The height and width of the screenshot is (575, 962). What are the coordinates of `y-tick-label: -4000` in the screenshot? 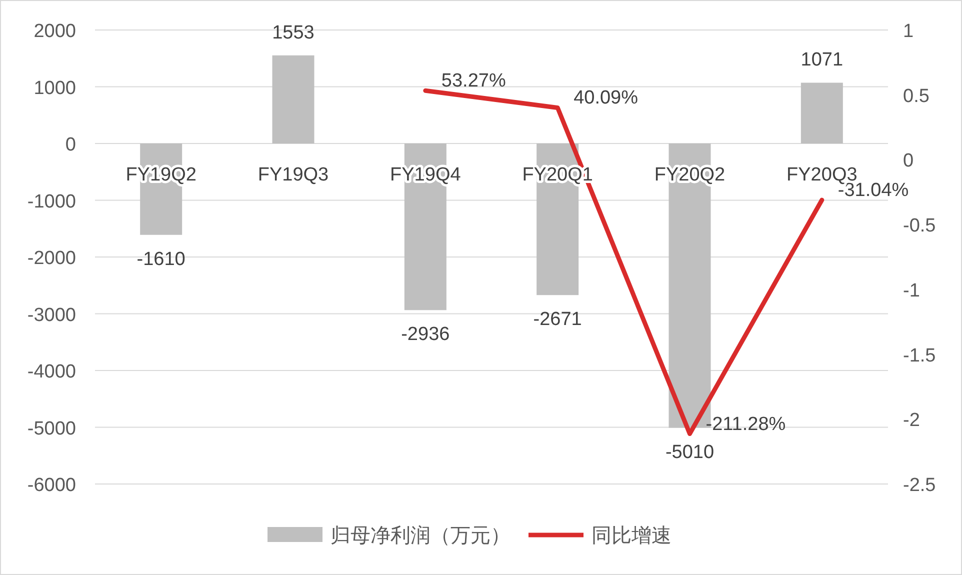 It's located at (51, 372).